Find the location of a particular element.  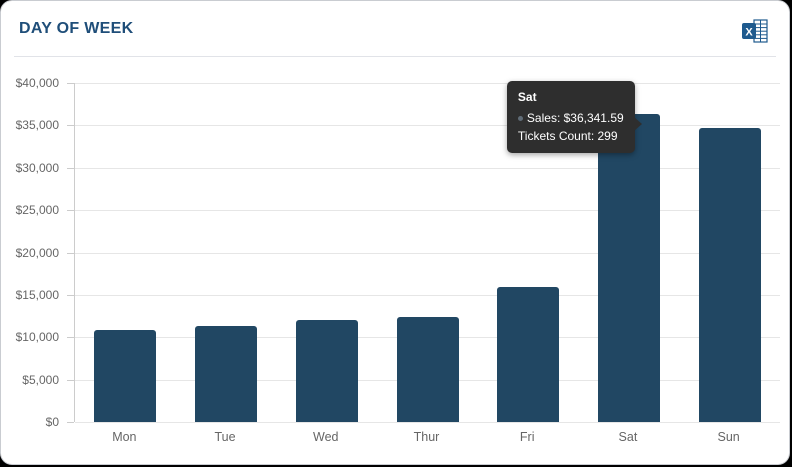

y-axis-tick-label: $0 is located at coordinates (52, 422).